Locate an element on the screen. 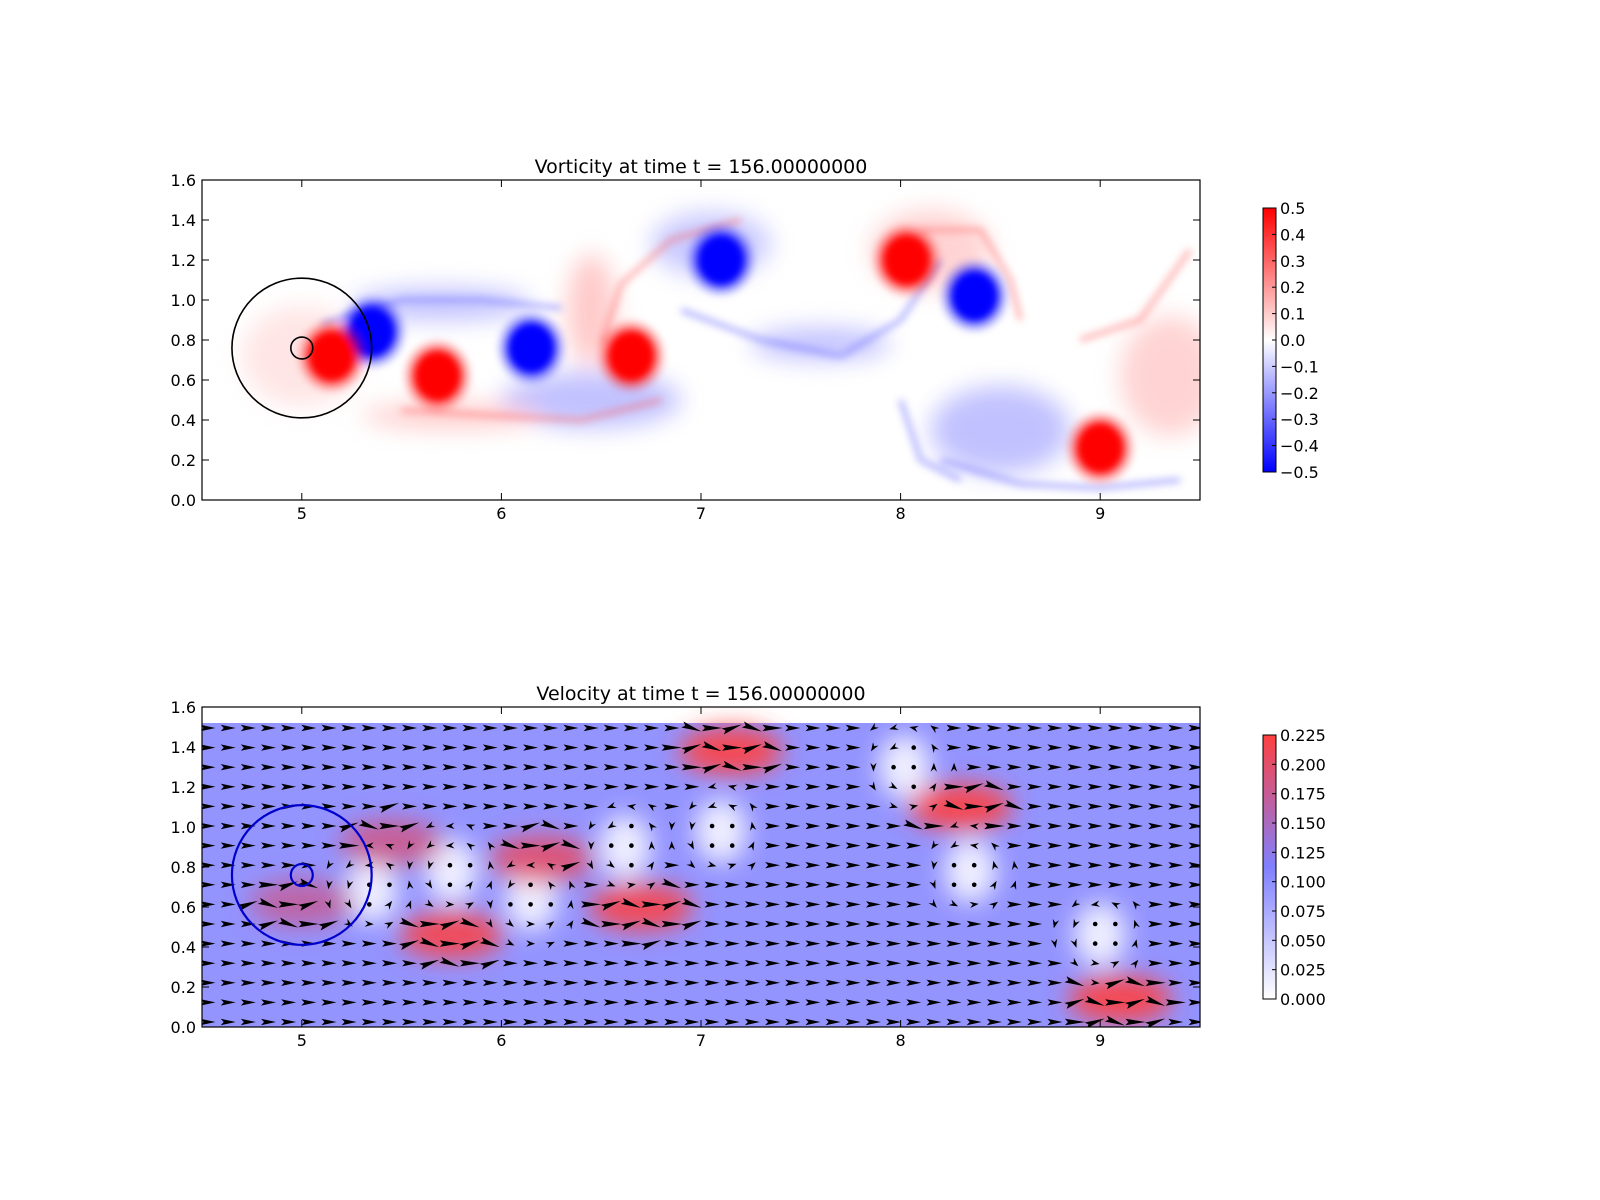 This screenshot has width=1600, height=1200. colorbar-tick-label: −0.2 is located at coordinates (1299, 393).